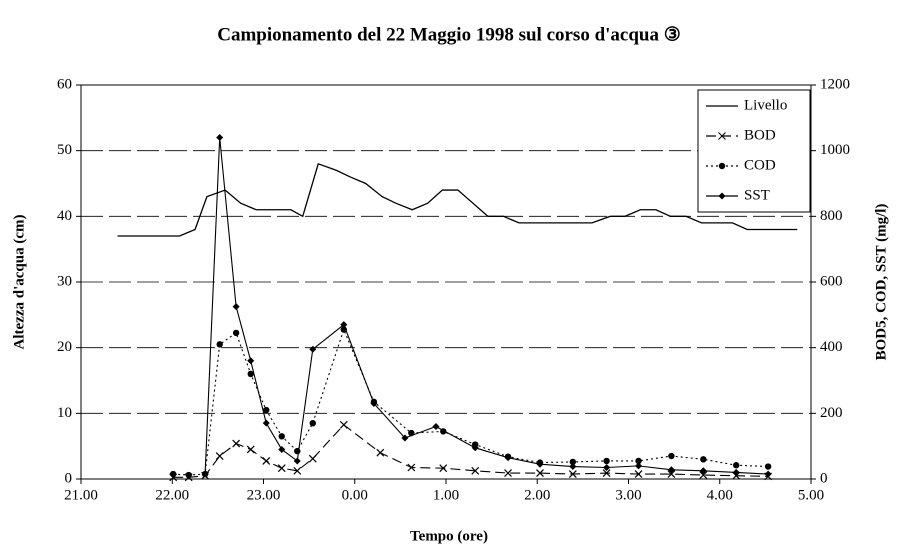 Image resolution: width=899 pixels, height=553 pixels. Describe the element at coordinates (831, 413) in the screenshot. I see `y2-tick-label: 200` at that location.